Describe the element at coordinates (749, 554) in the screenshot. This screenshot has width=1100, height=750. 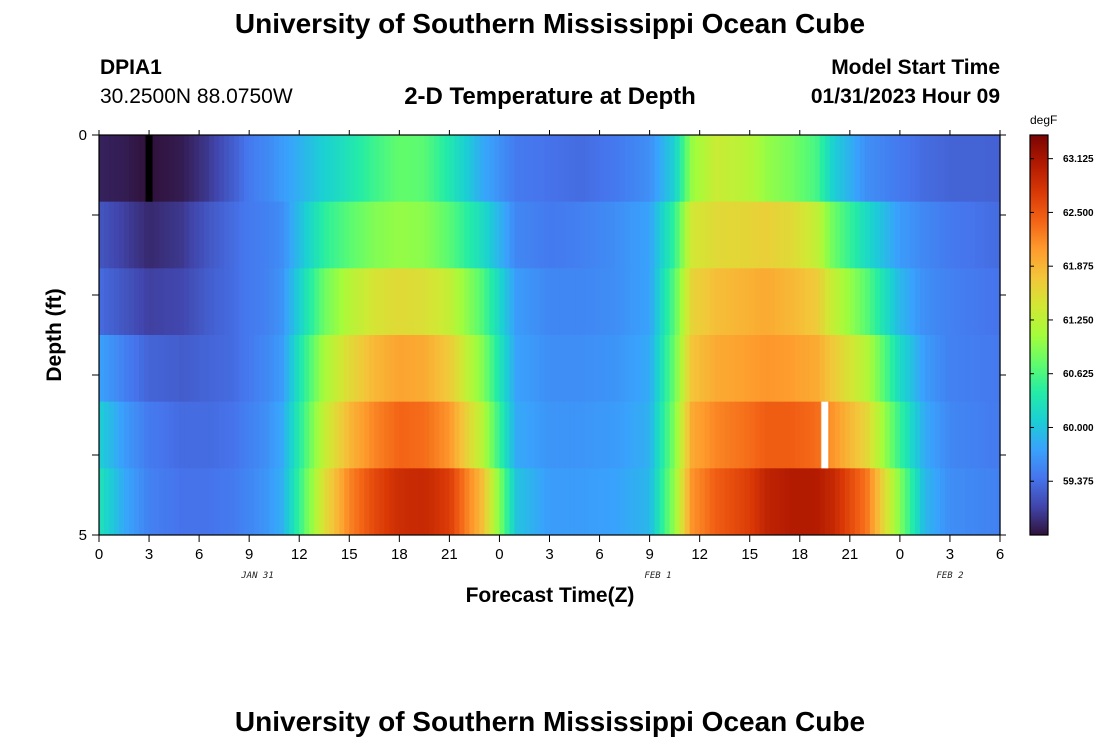
I see `x-tick-label: 15` at that location.